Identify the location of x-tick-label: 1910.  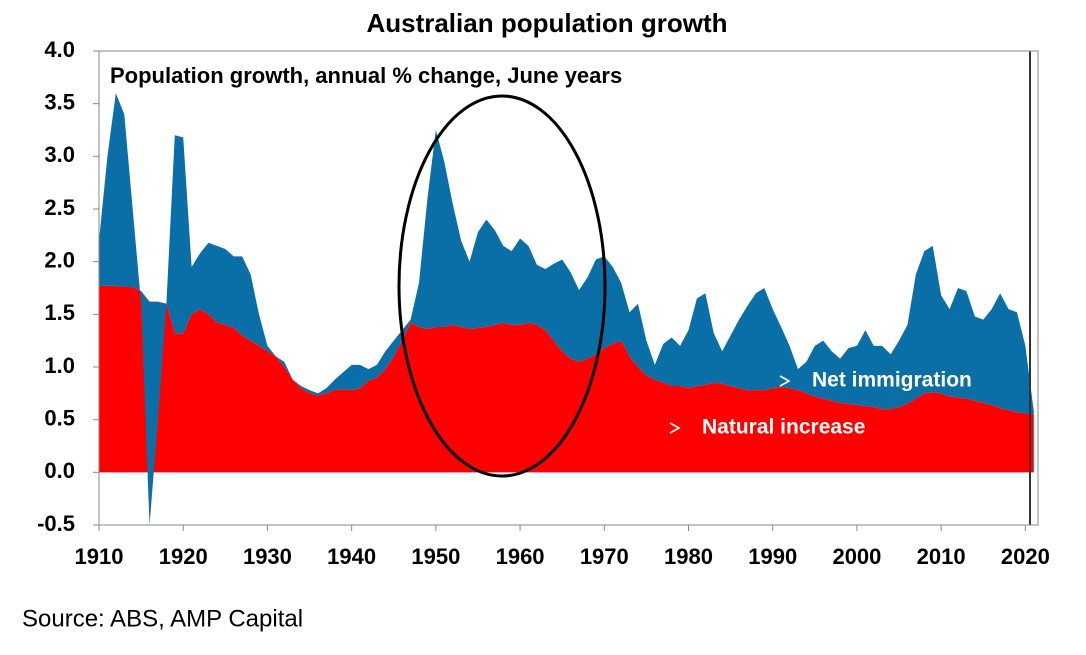
(99, 556).